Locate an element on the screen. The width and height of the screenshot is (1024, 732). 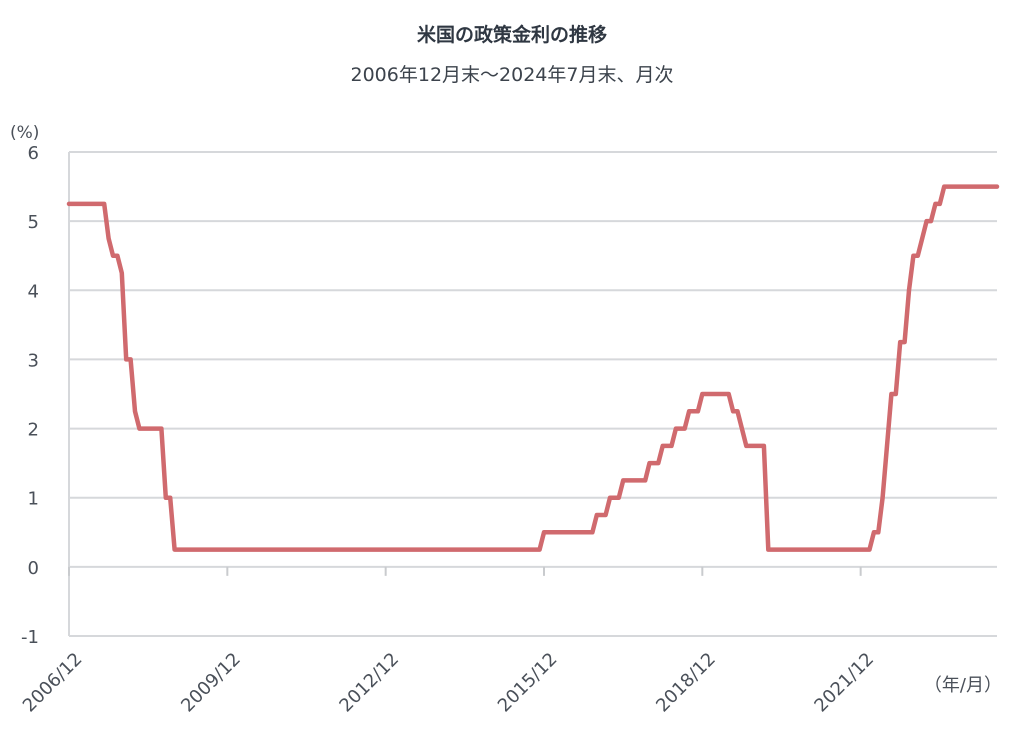
y-tick-labels: -1 0 1 2 3 4 5 6 is located at coordinates (30, 395).